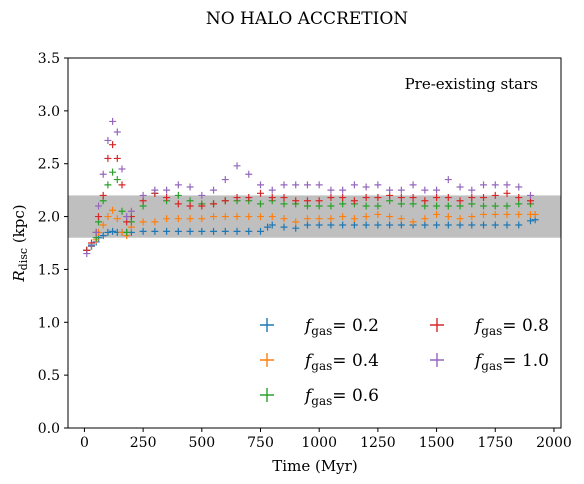  Describe the element at coordinates (49, 218) in the screenshot. I see `y-tick-label: 2.0` at that location.